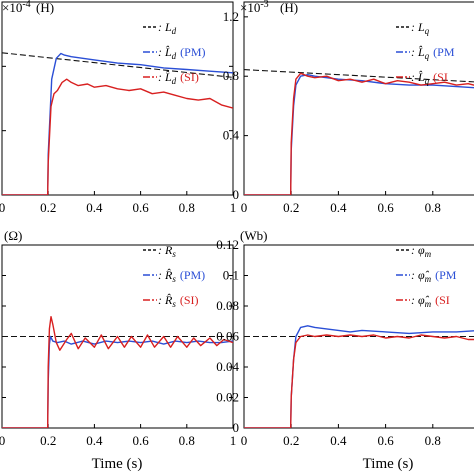 Image resolution: width=474 pixels, height=474 pixels. I want to click on legend: : Lq : L̂q (PM : L̂q (SI, so click(425, 53).